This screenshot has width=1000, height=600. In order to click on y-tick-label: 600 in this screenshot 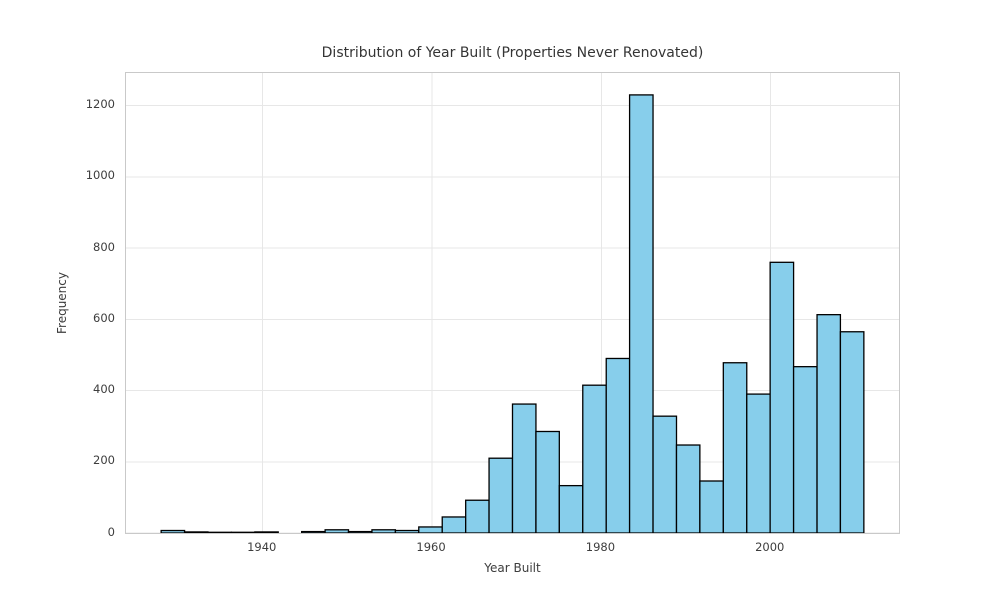, I will do `click(104, 317)`.